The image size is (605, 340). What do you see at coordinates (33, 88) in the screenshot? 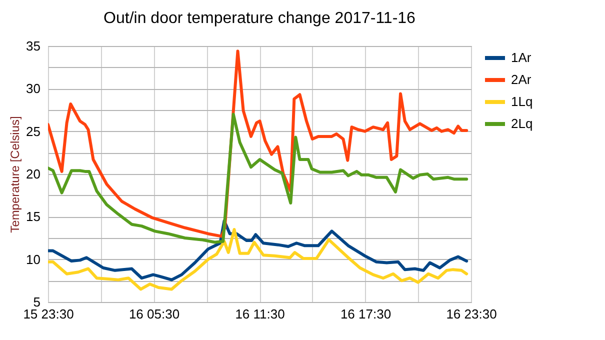
I see `y-tick-label: 30` at bounding box center [33, 88].